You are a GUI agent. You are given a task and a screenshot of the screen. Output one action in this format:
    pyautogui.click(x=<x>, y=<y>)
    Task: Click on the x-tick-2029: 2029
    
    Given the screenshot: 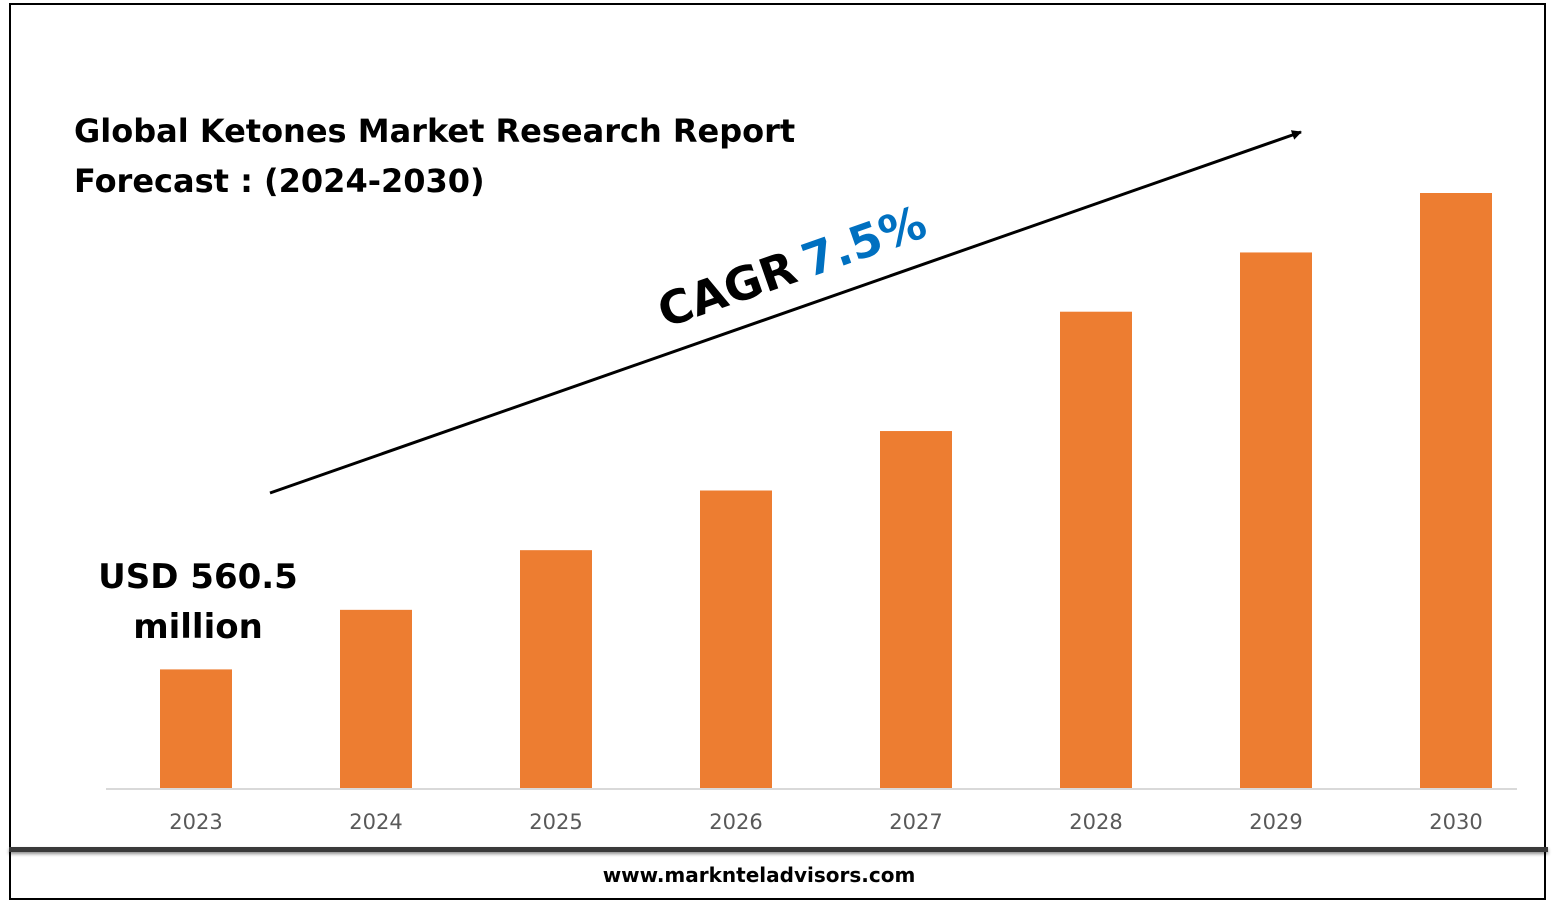 What is the action you would take?
    pyautogui.click(x=1275, y=822)
    